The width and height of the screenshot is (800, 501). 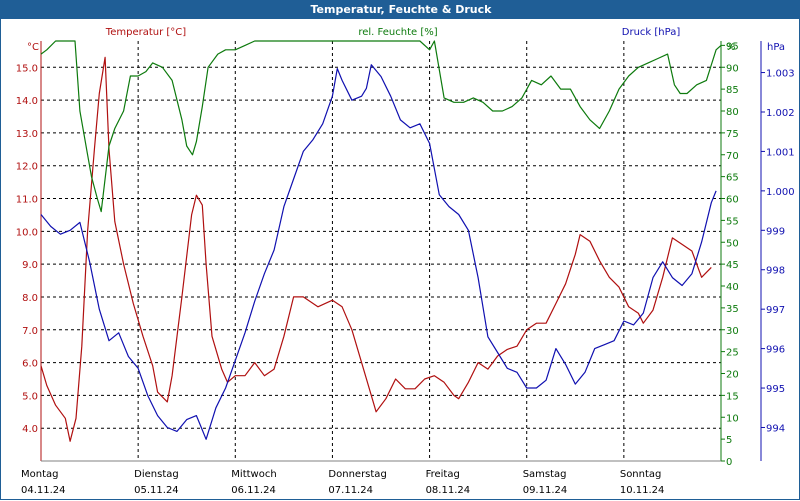 I want to click on x-day-label: Freitag, so click(x=443, y=474).